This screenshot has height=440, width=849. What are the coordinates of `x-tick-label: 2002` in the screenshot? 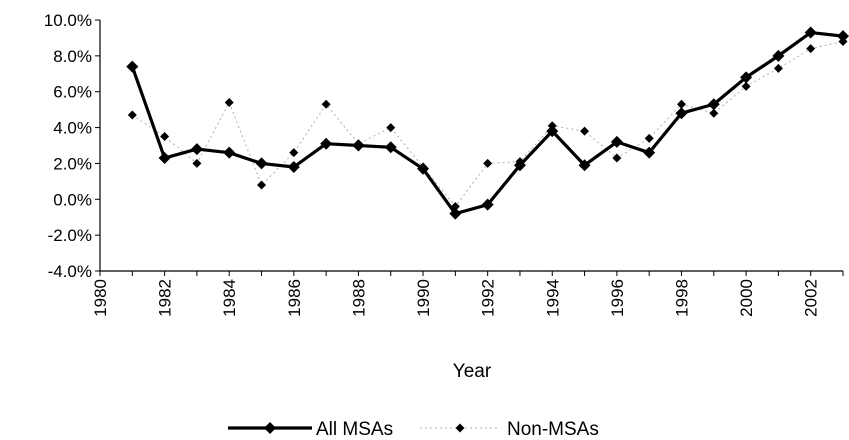 It's located at (811, 298).